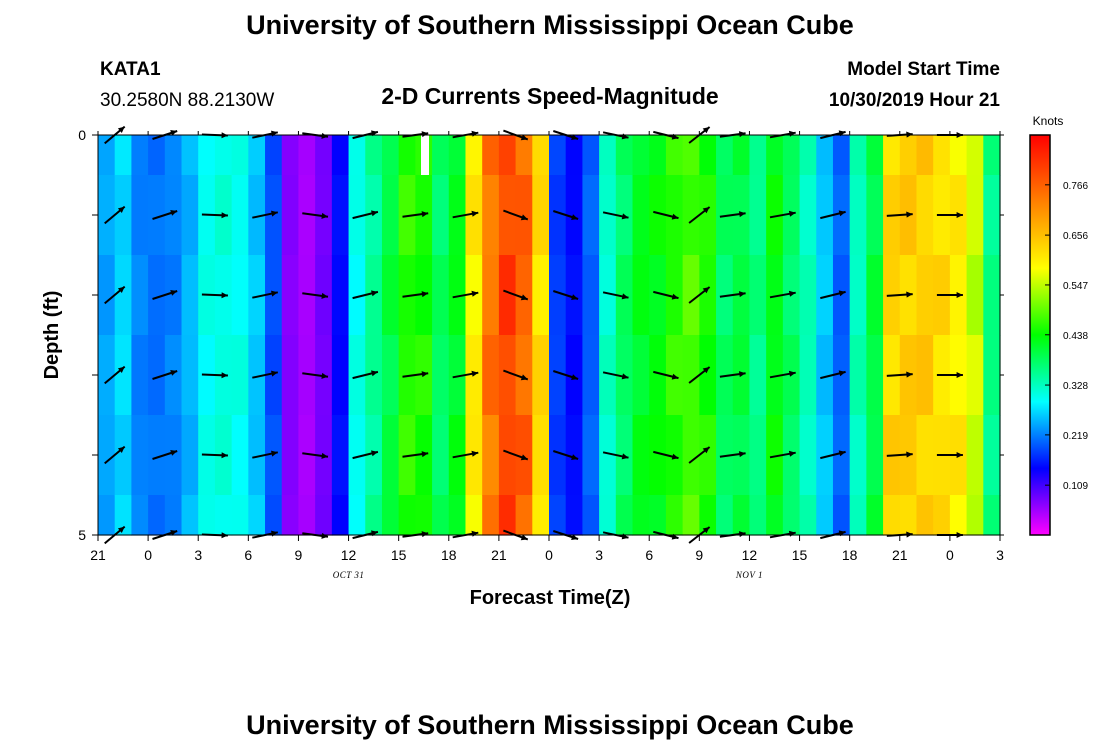  I want to click on x-tick-label: 15, so click(399, 555).